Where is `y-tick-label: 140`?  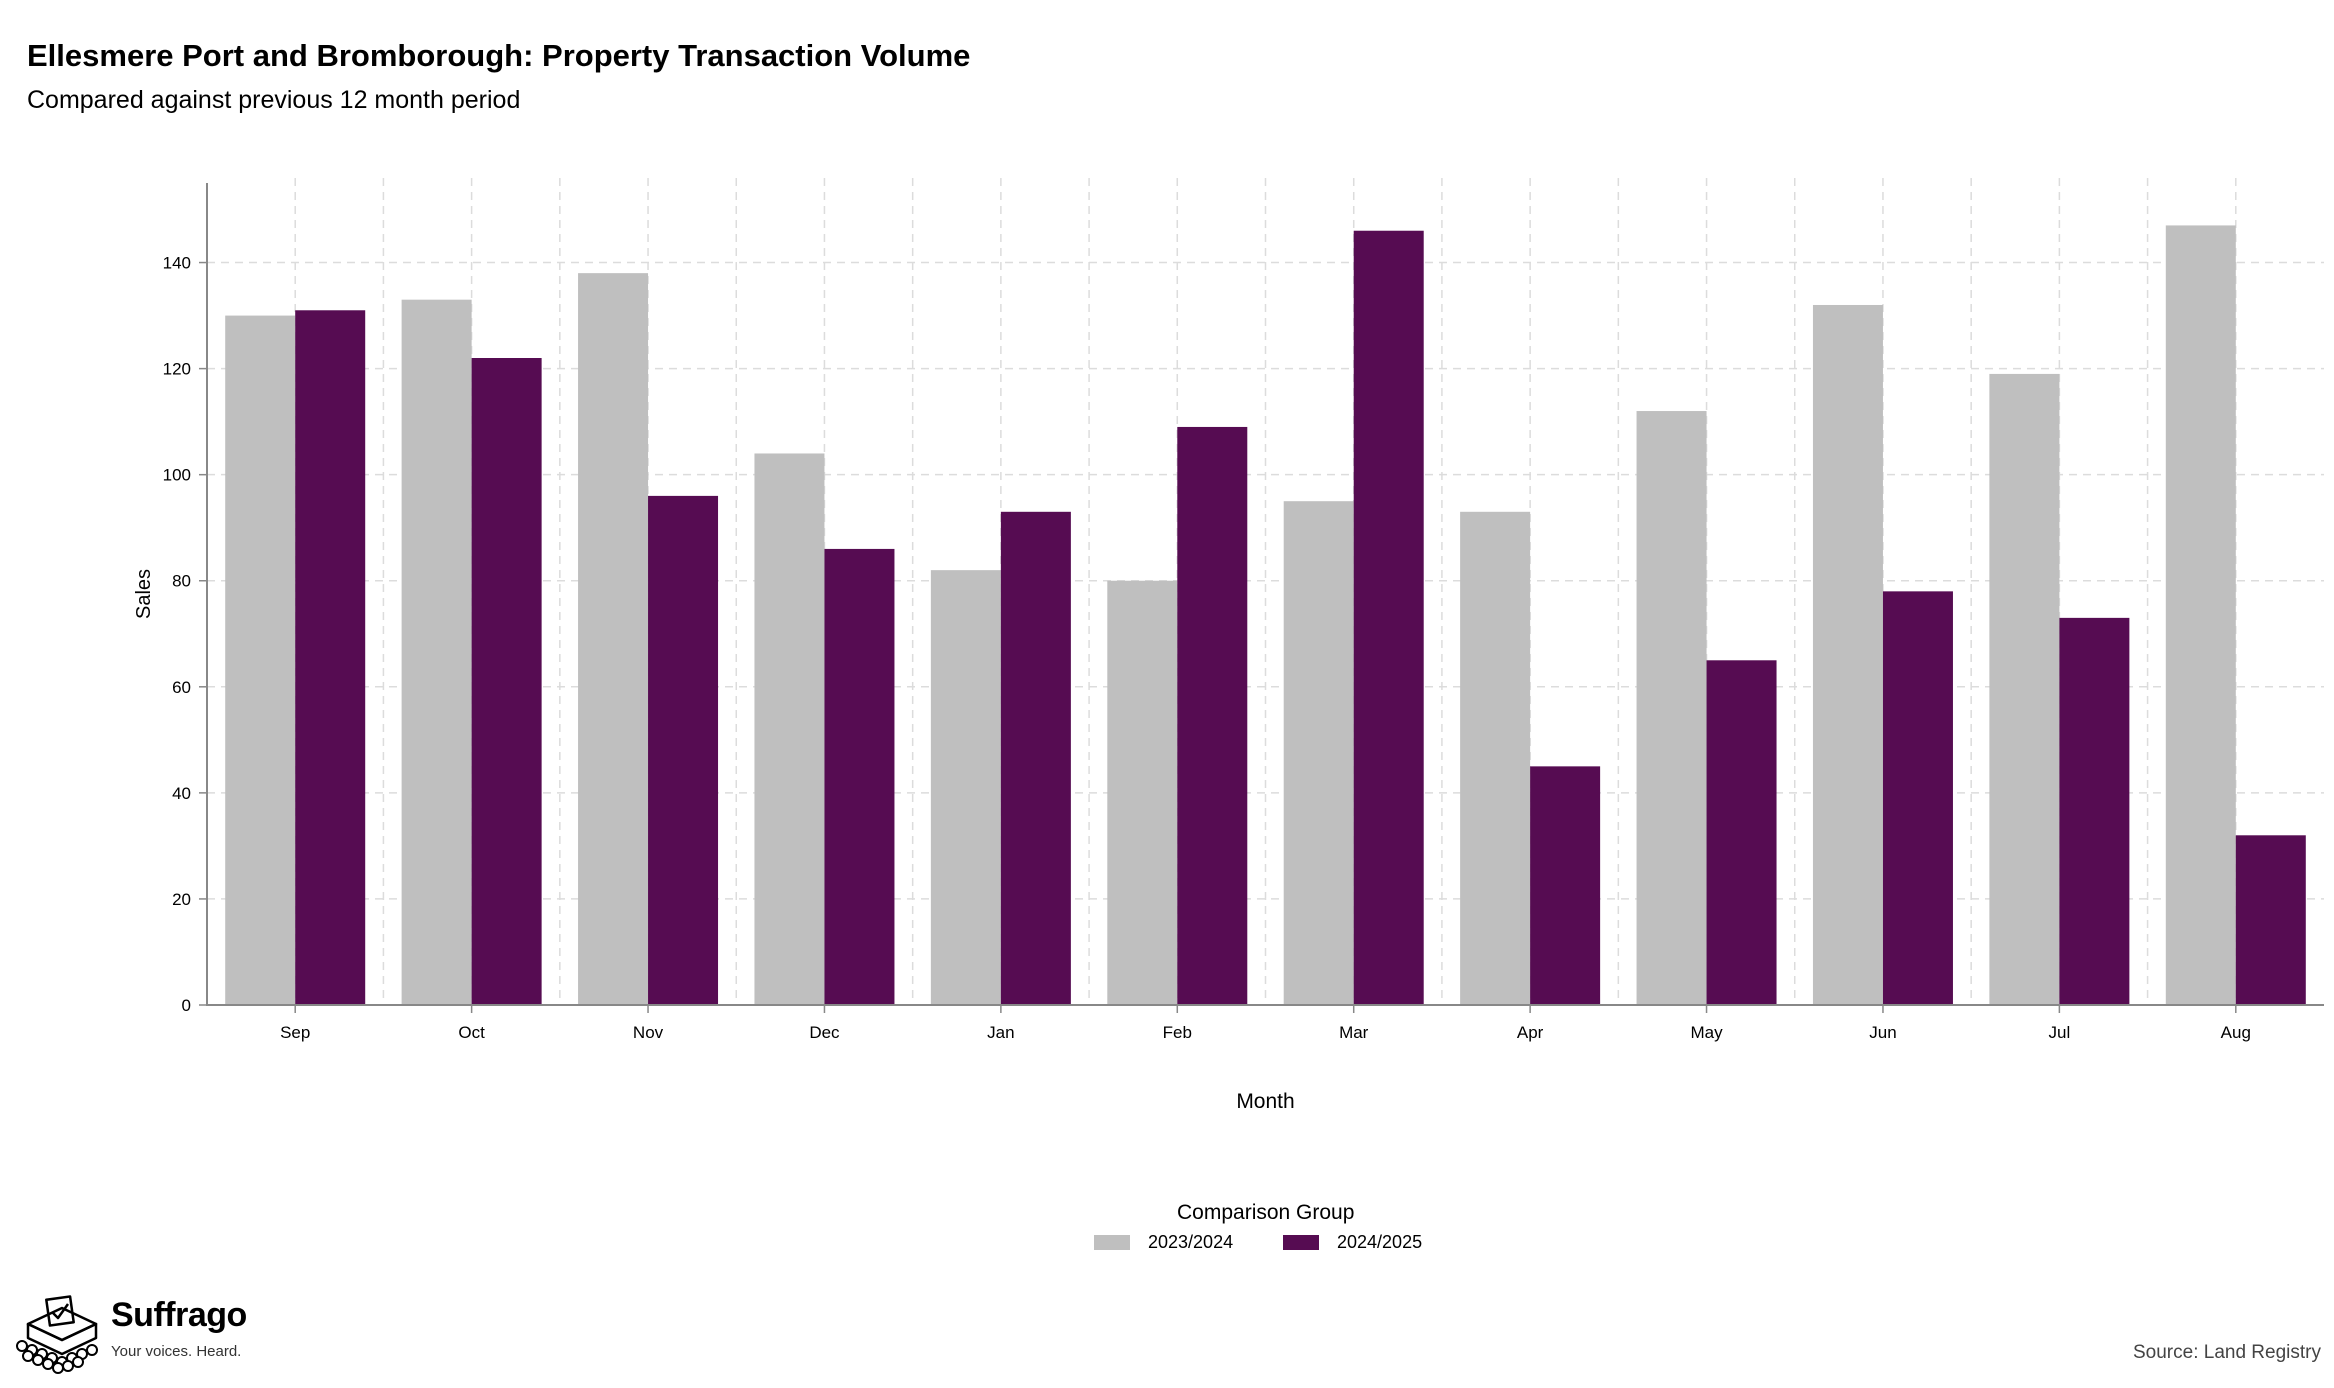 y-tick-label: 140 is located at coordinates (177, 263).